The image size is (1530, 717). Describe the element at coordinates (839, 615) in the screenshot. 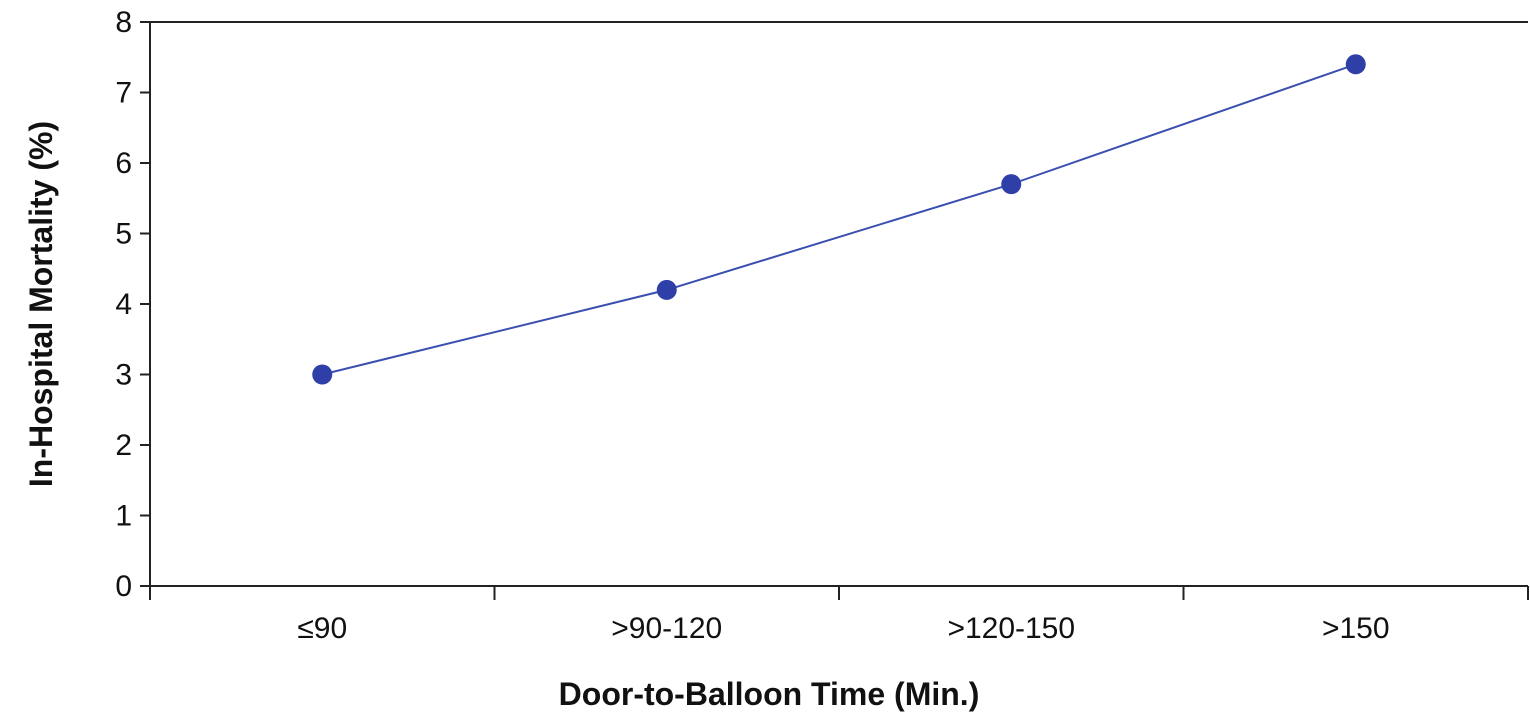

I see `x-axis-ticks: ≤90 >90-120 >120-150 >150` at that location.